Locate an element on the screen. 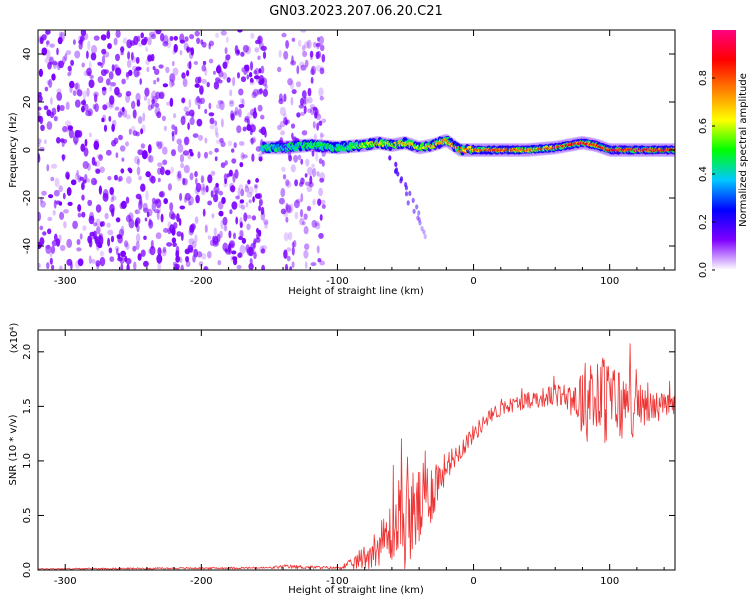  y-tick-label: 0.5 is located at coordinates (27, 516).